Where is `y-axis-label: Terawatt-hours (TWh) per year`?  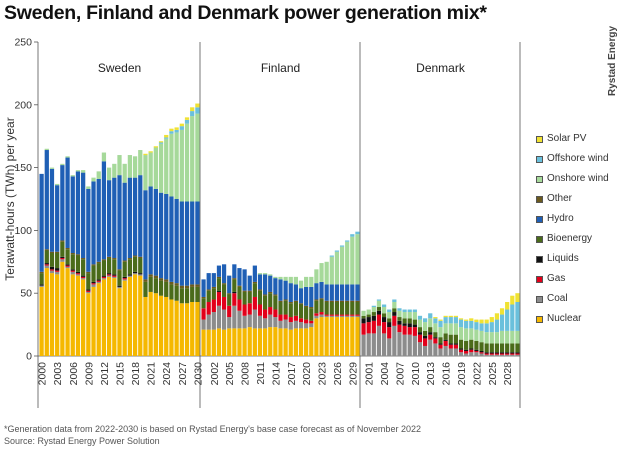 y-axis-label: Terawatt-hours (TWh) per year is located at coordinates (10, 198).